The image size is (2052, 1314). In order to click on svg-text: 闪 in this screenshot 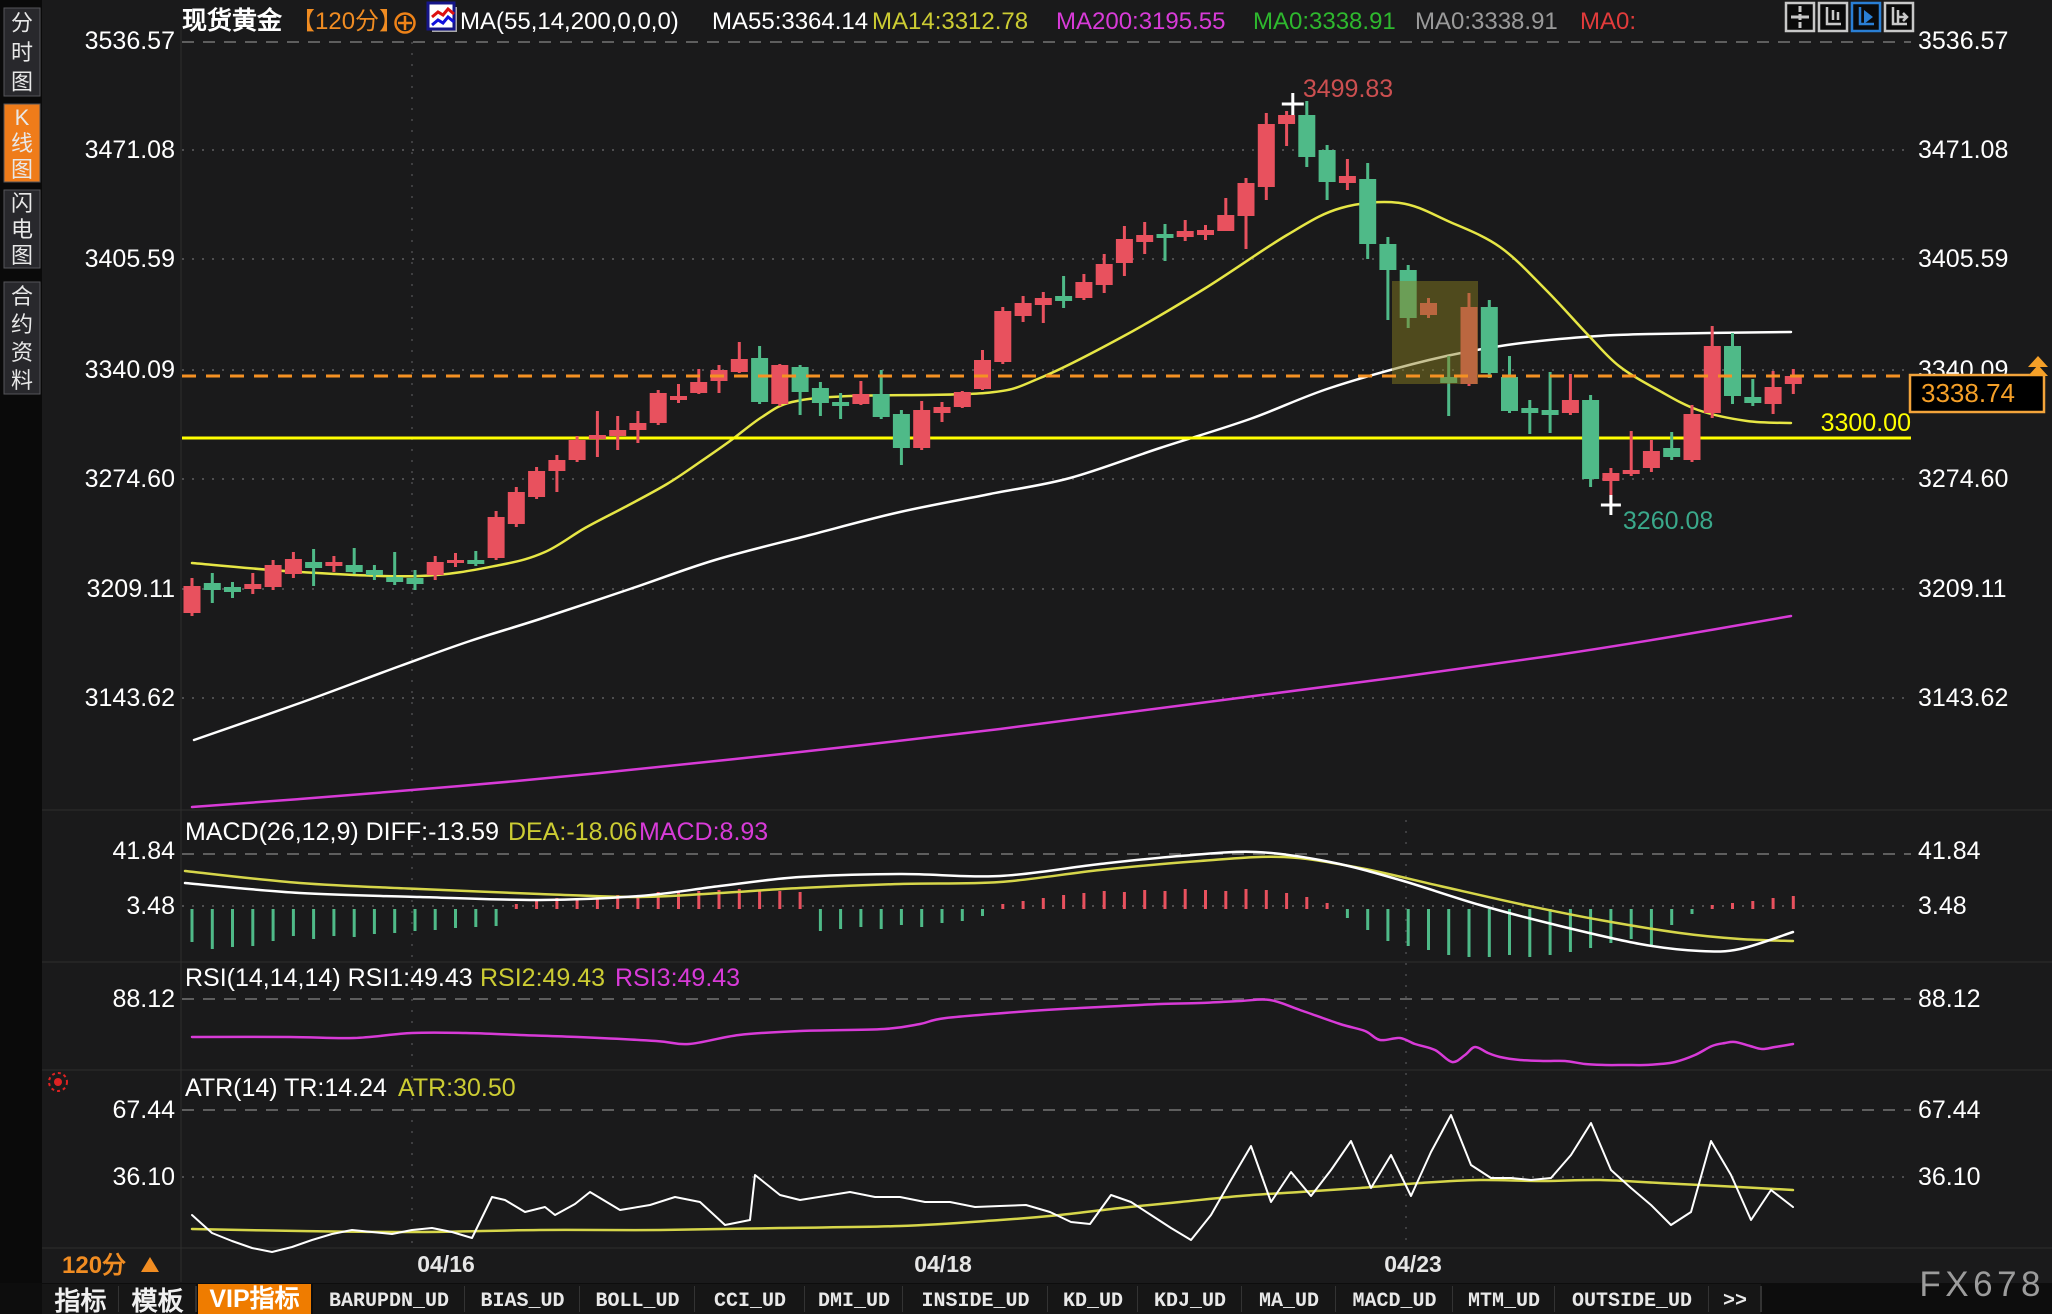, I will do `click(22, 203)`.